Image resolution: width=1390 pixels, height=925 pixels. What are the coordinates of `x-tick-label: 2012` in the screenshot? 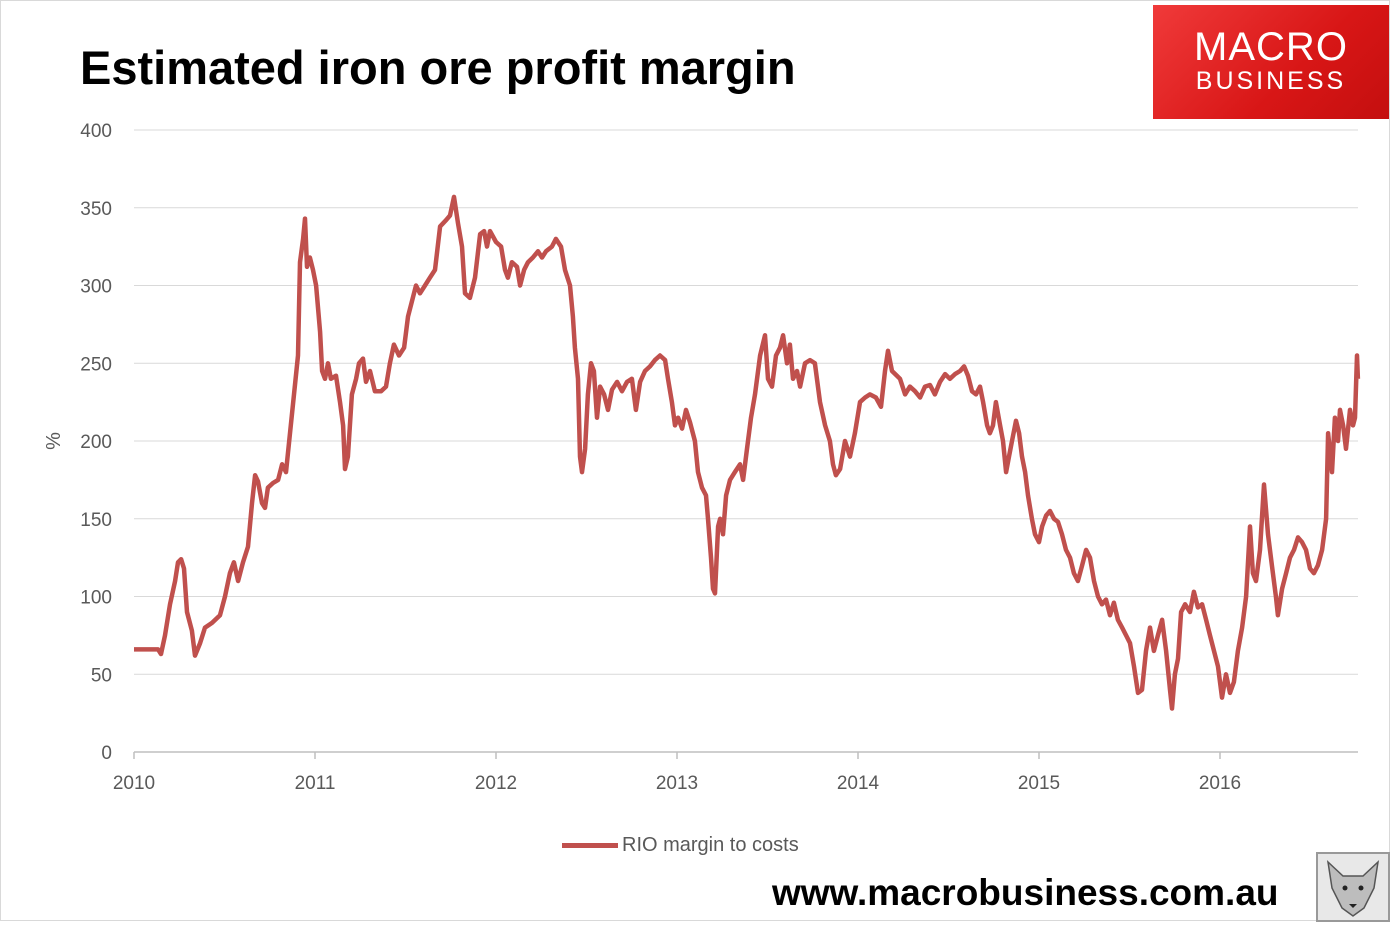 It's located at (496, 783).